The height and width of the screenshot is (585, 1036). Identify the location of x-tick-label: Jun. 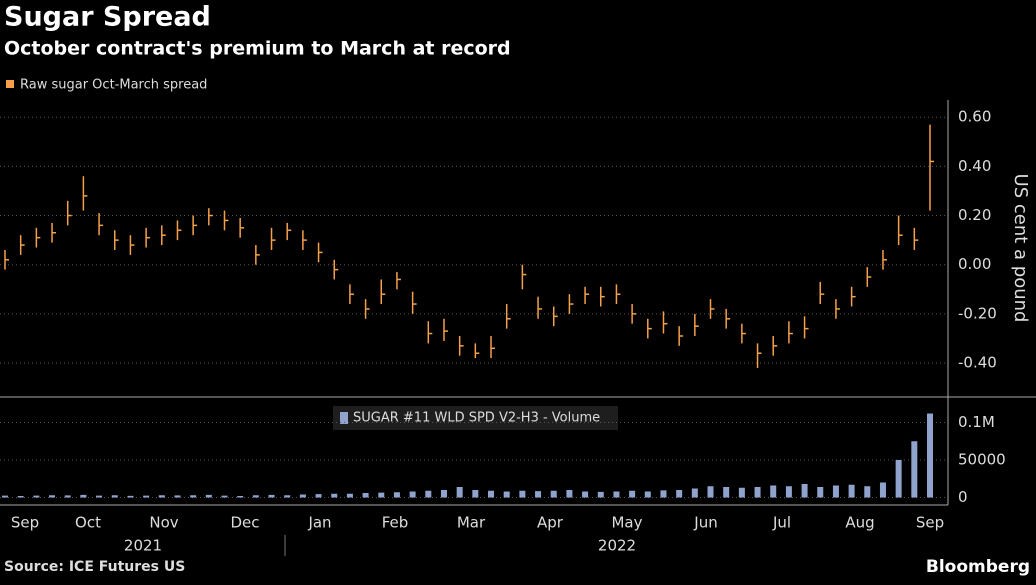
(705, 523).